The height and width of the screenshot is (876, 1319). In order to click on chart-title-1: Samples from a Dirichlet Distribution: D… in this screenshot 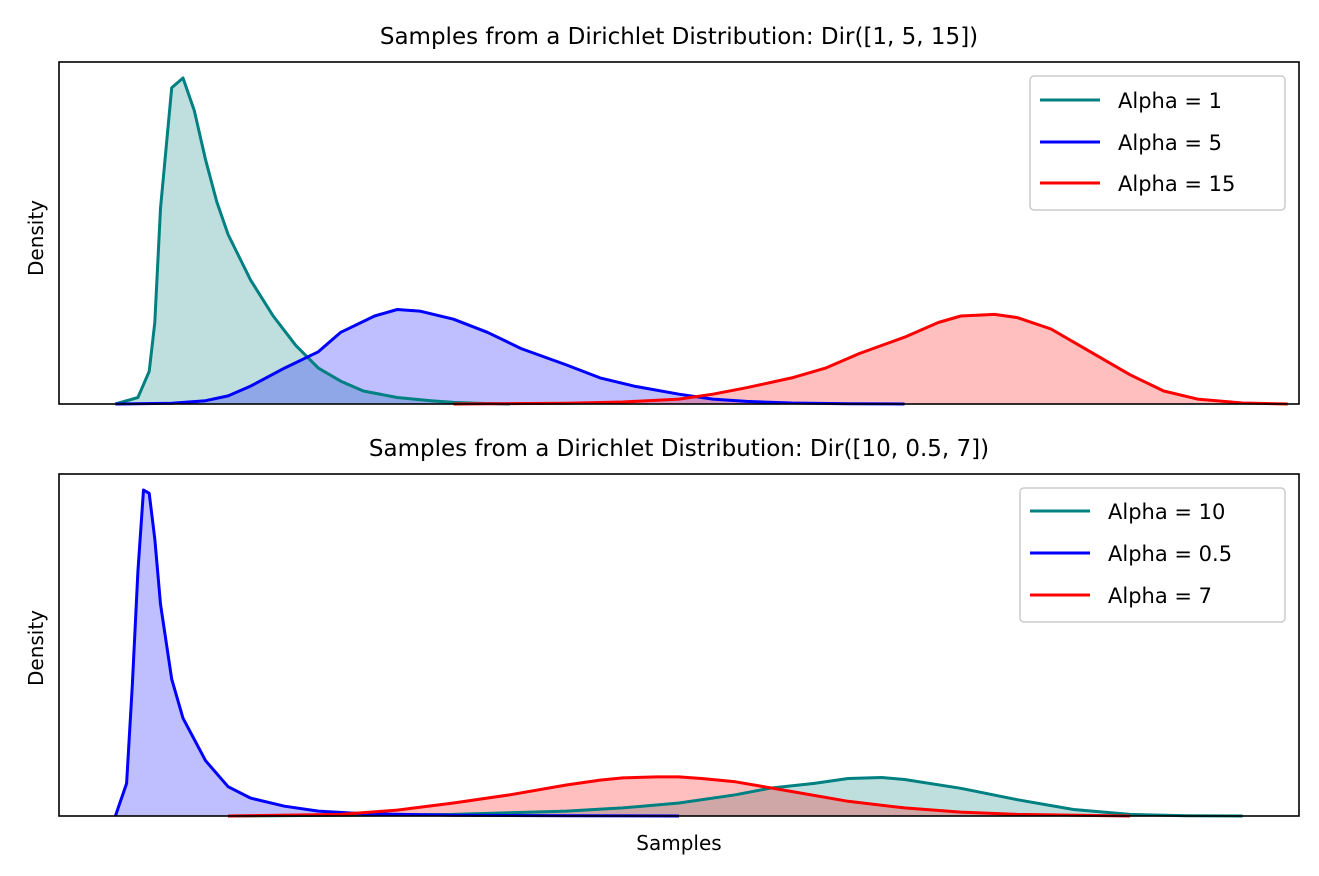, I will do `click(679, 37)`.